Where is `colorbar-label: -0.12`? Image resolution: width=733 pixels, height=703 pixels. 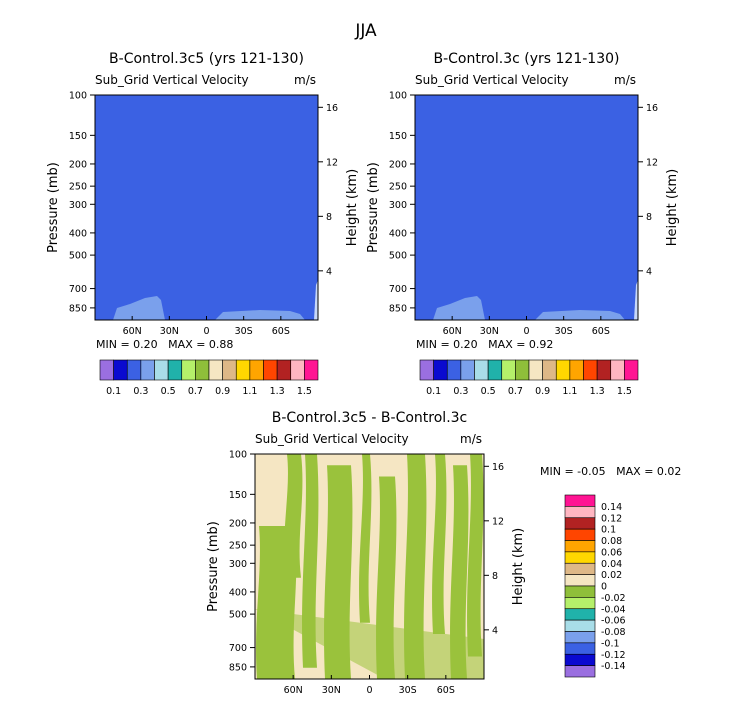
colorbar-label: -0.12 is located at coordinates (613, 655).